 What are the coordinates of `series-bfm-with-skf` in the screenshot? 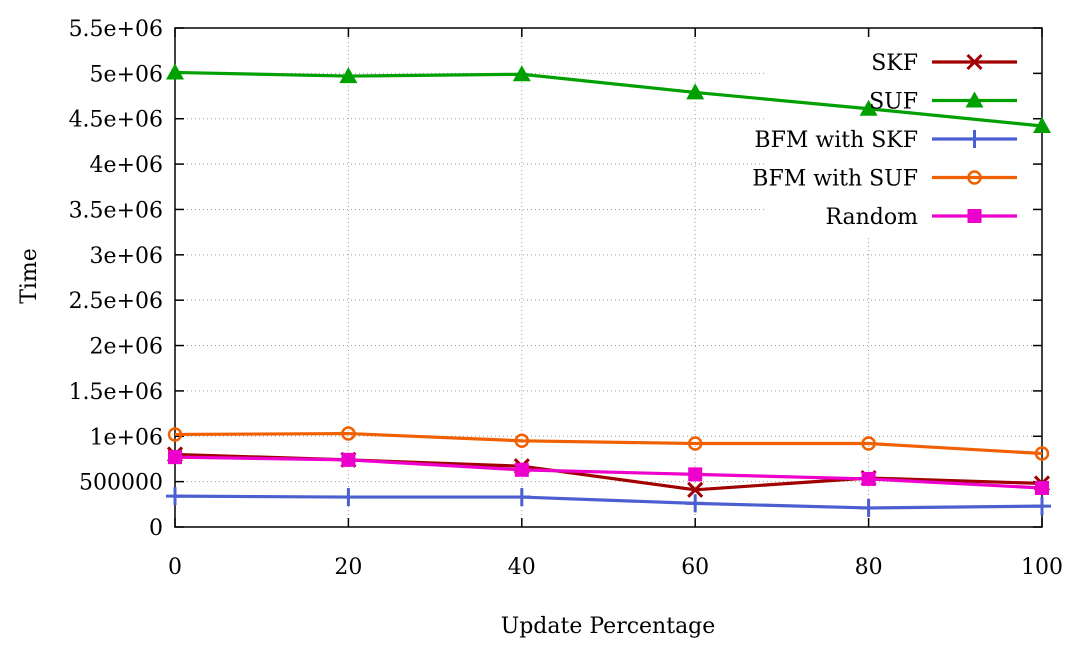 It's located at (608, 502).